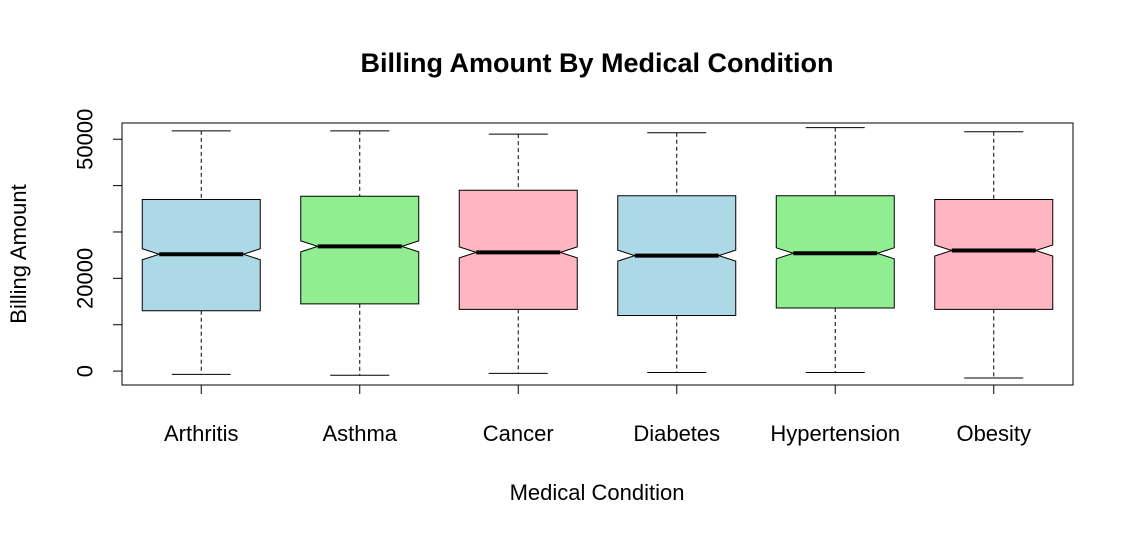 This screenshot has height=540, width=1137. What do you see at coordinates (993, 433) in the screenshot?
I see `x-tick-label: Obesity` at bounding box center [993, 433].